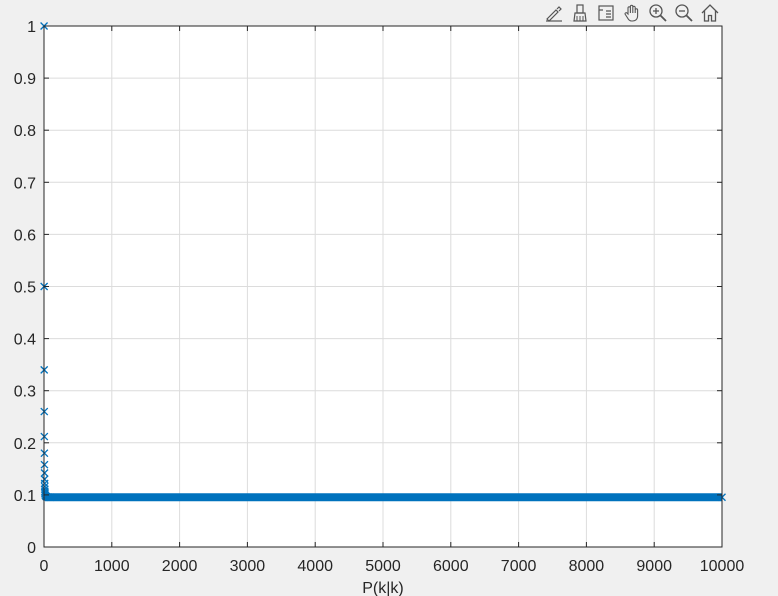 The width and height of the screenshot is (778, 596). What do you see at coordinates (25, 340) in the screenshot?
I see `y-tick-label: 0.4` at bounding box center [25, 340].